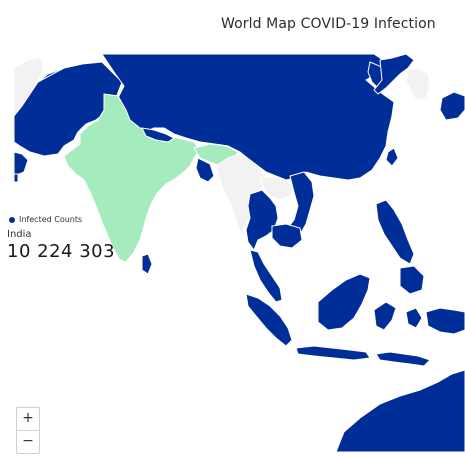  What do you see at coordinates (452, 106) in the screenshot?
I see `region-philippines-luzon` at bounding box center [452, 106].